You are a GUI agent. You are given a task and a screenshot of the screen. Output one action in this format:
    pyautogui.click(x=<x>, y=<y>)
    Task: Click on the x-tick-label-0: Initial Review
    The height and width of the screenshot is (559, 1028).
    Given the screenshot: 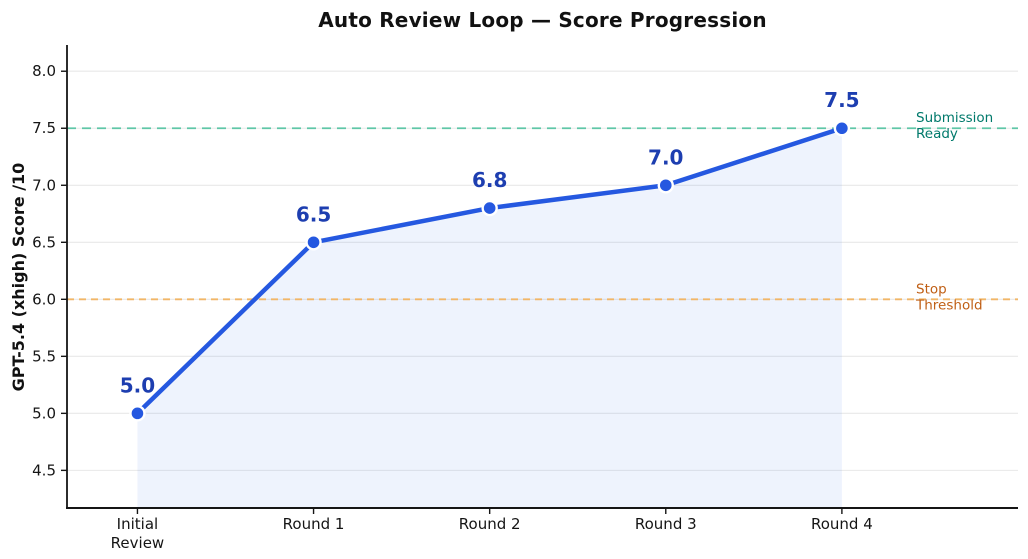 What is the action you would take?
    pyautogui.click(x=138, y=533)
    